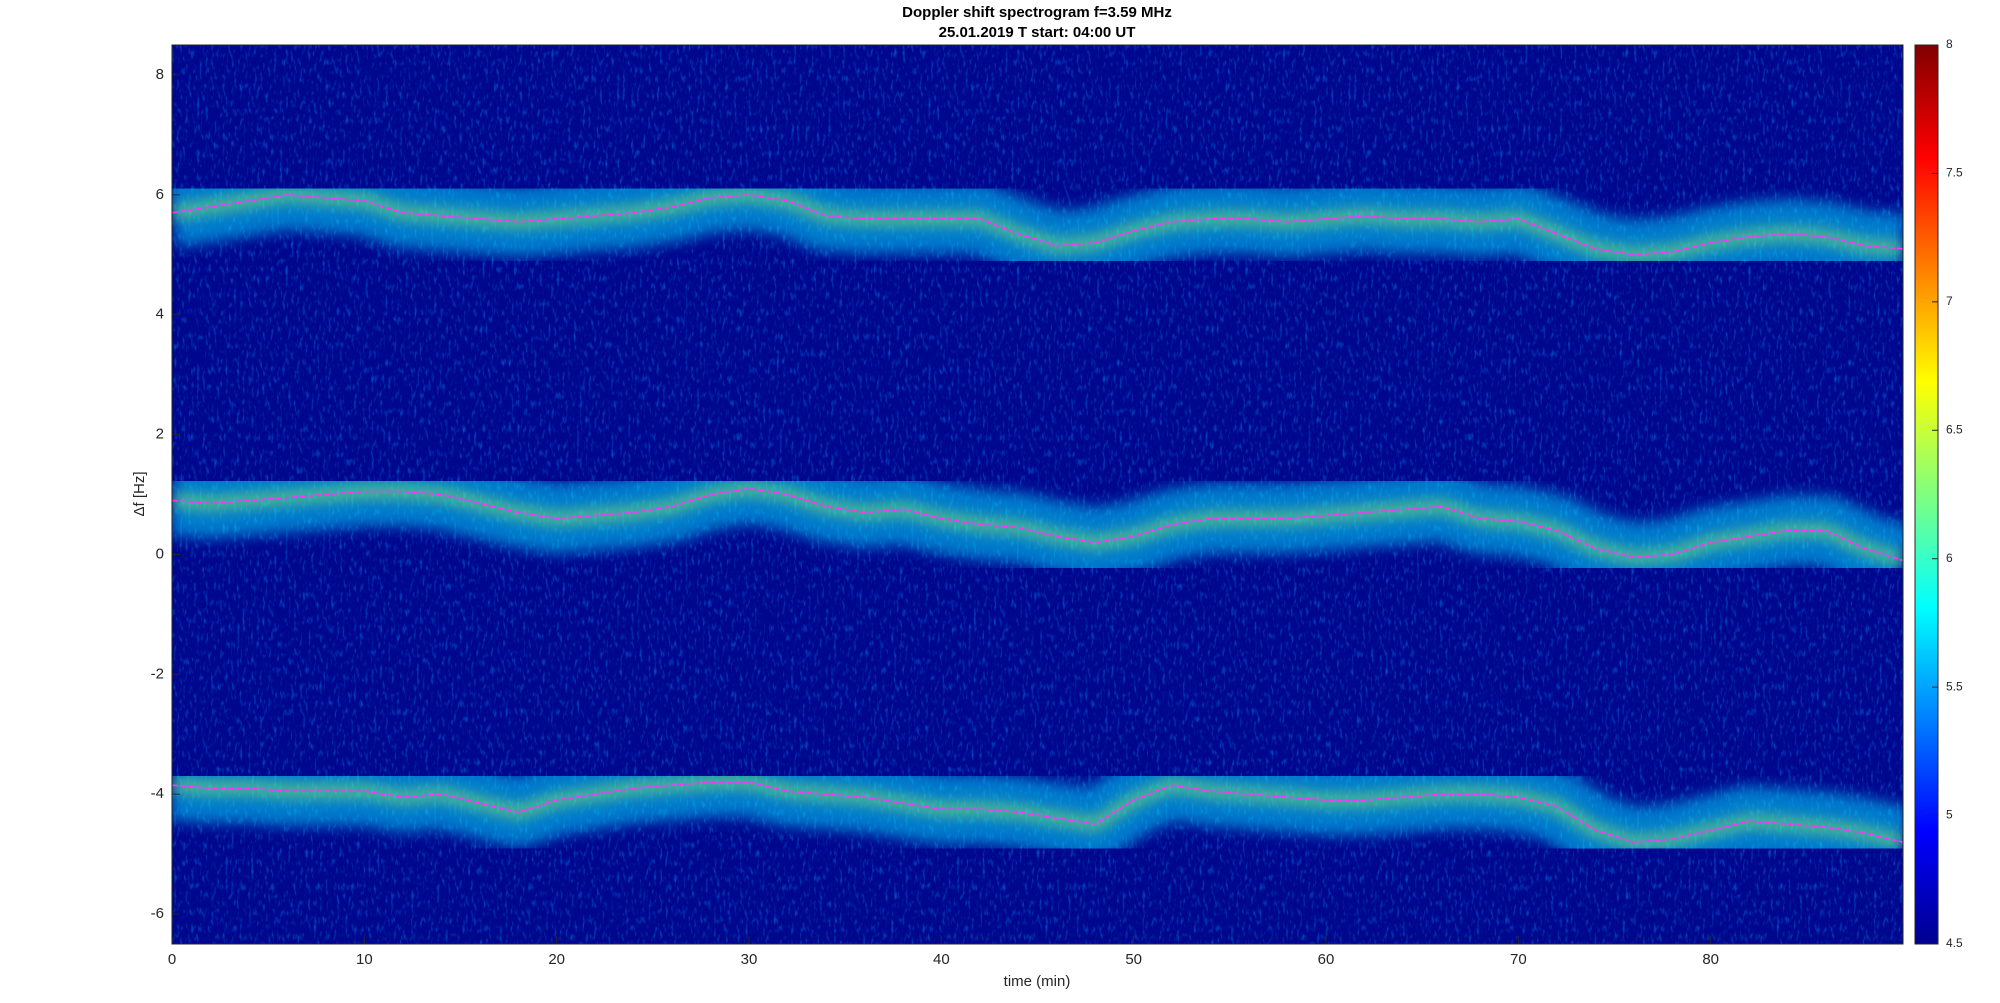 Image resolution: width=2000 pixels, height=1003 pixels. What do you see at coordinates (1954, 943) in the screenshot?
I see `colorbar-tick-label: 4.5` at bounding box center [1954, 943].